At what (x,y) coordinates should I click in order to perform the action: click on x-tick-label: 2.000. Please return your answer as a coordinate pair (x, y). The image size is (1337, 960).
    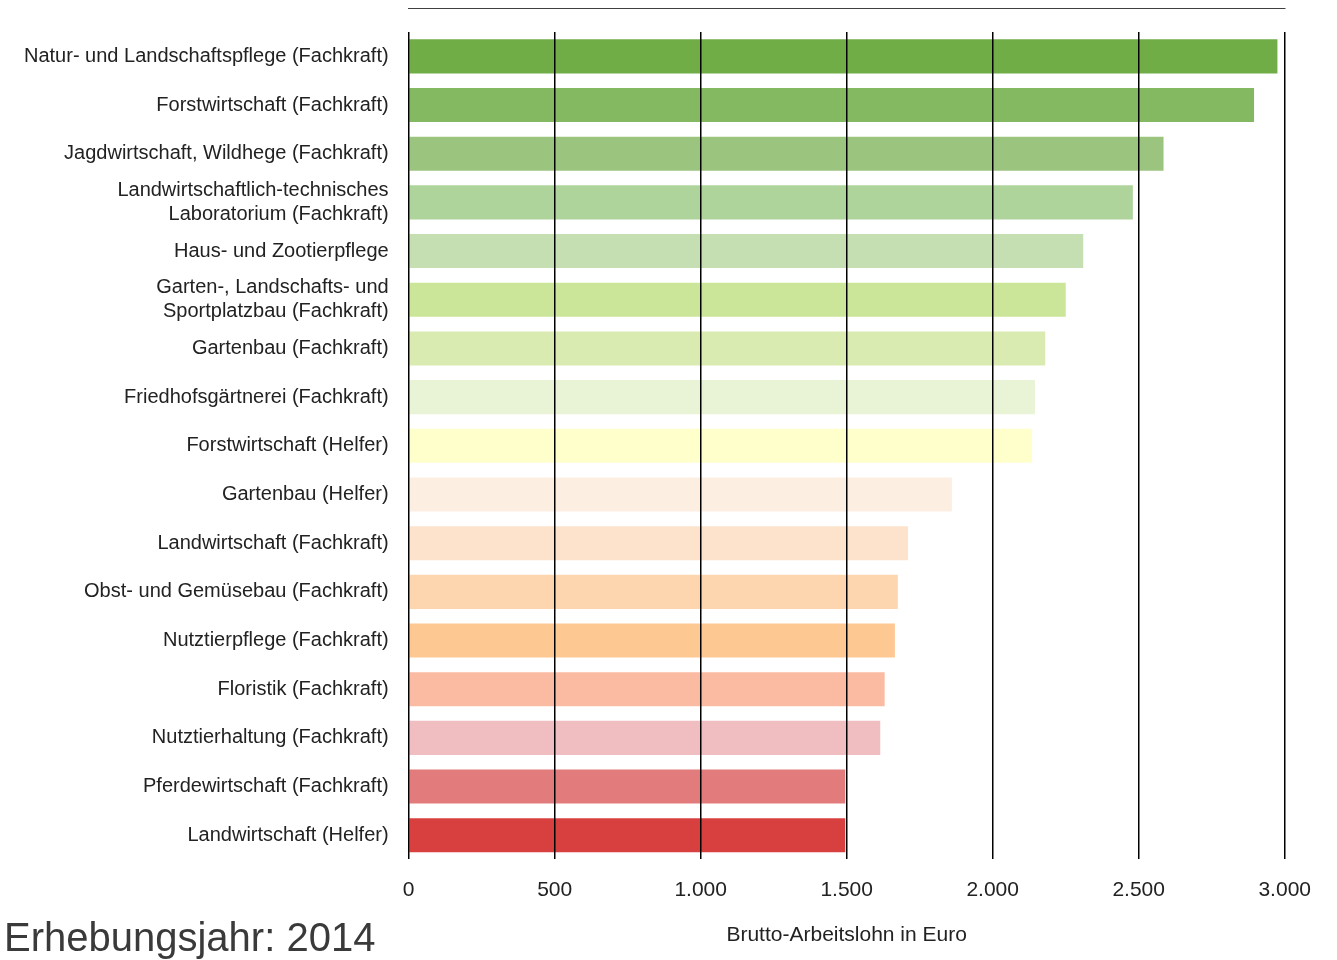
    Looking at the image, I should click on (992, 888).